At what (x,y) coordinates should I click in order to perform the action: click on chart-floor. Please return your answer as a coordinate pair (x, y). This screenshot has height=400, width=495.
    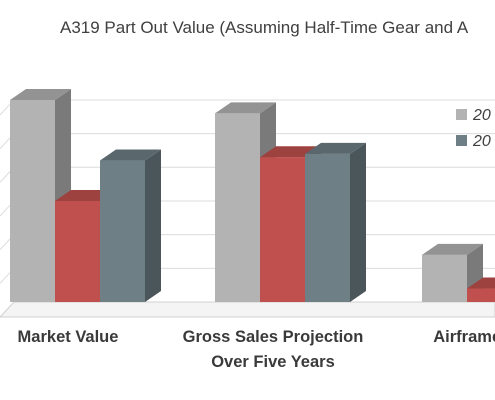
    Looking at the image, I should click on (247, 309).